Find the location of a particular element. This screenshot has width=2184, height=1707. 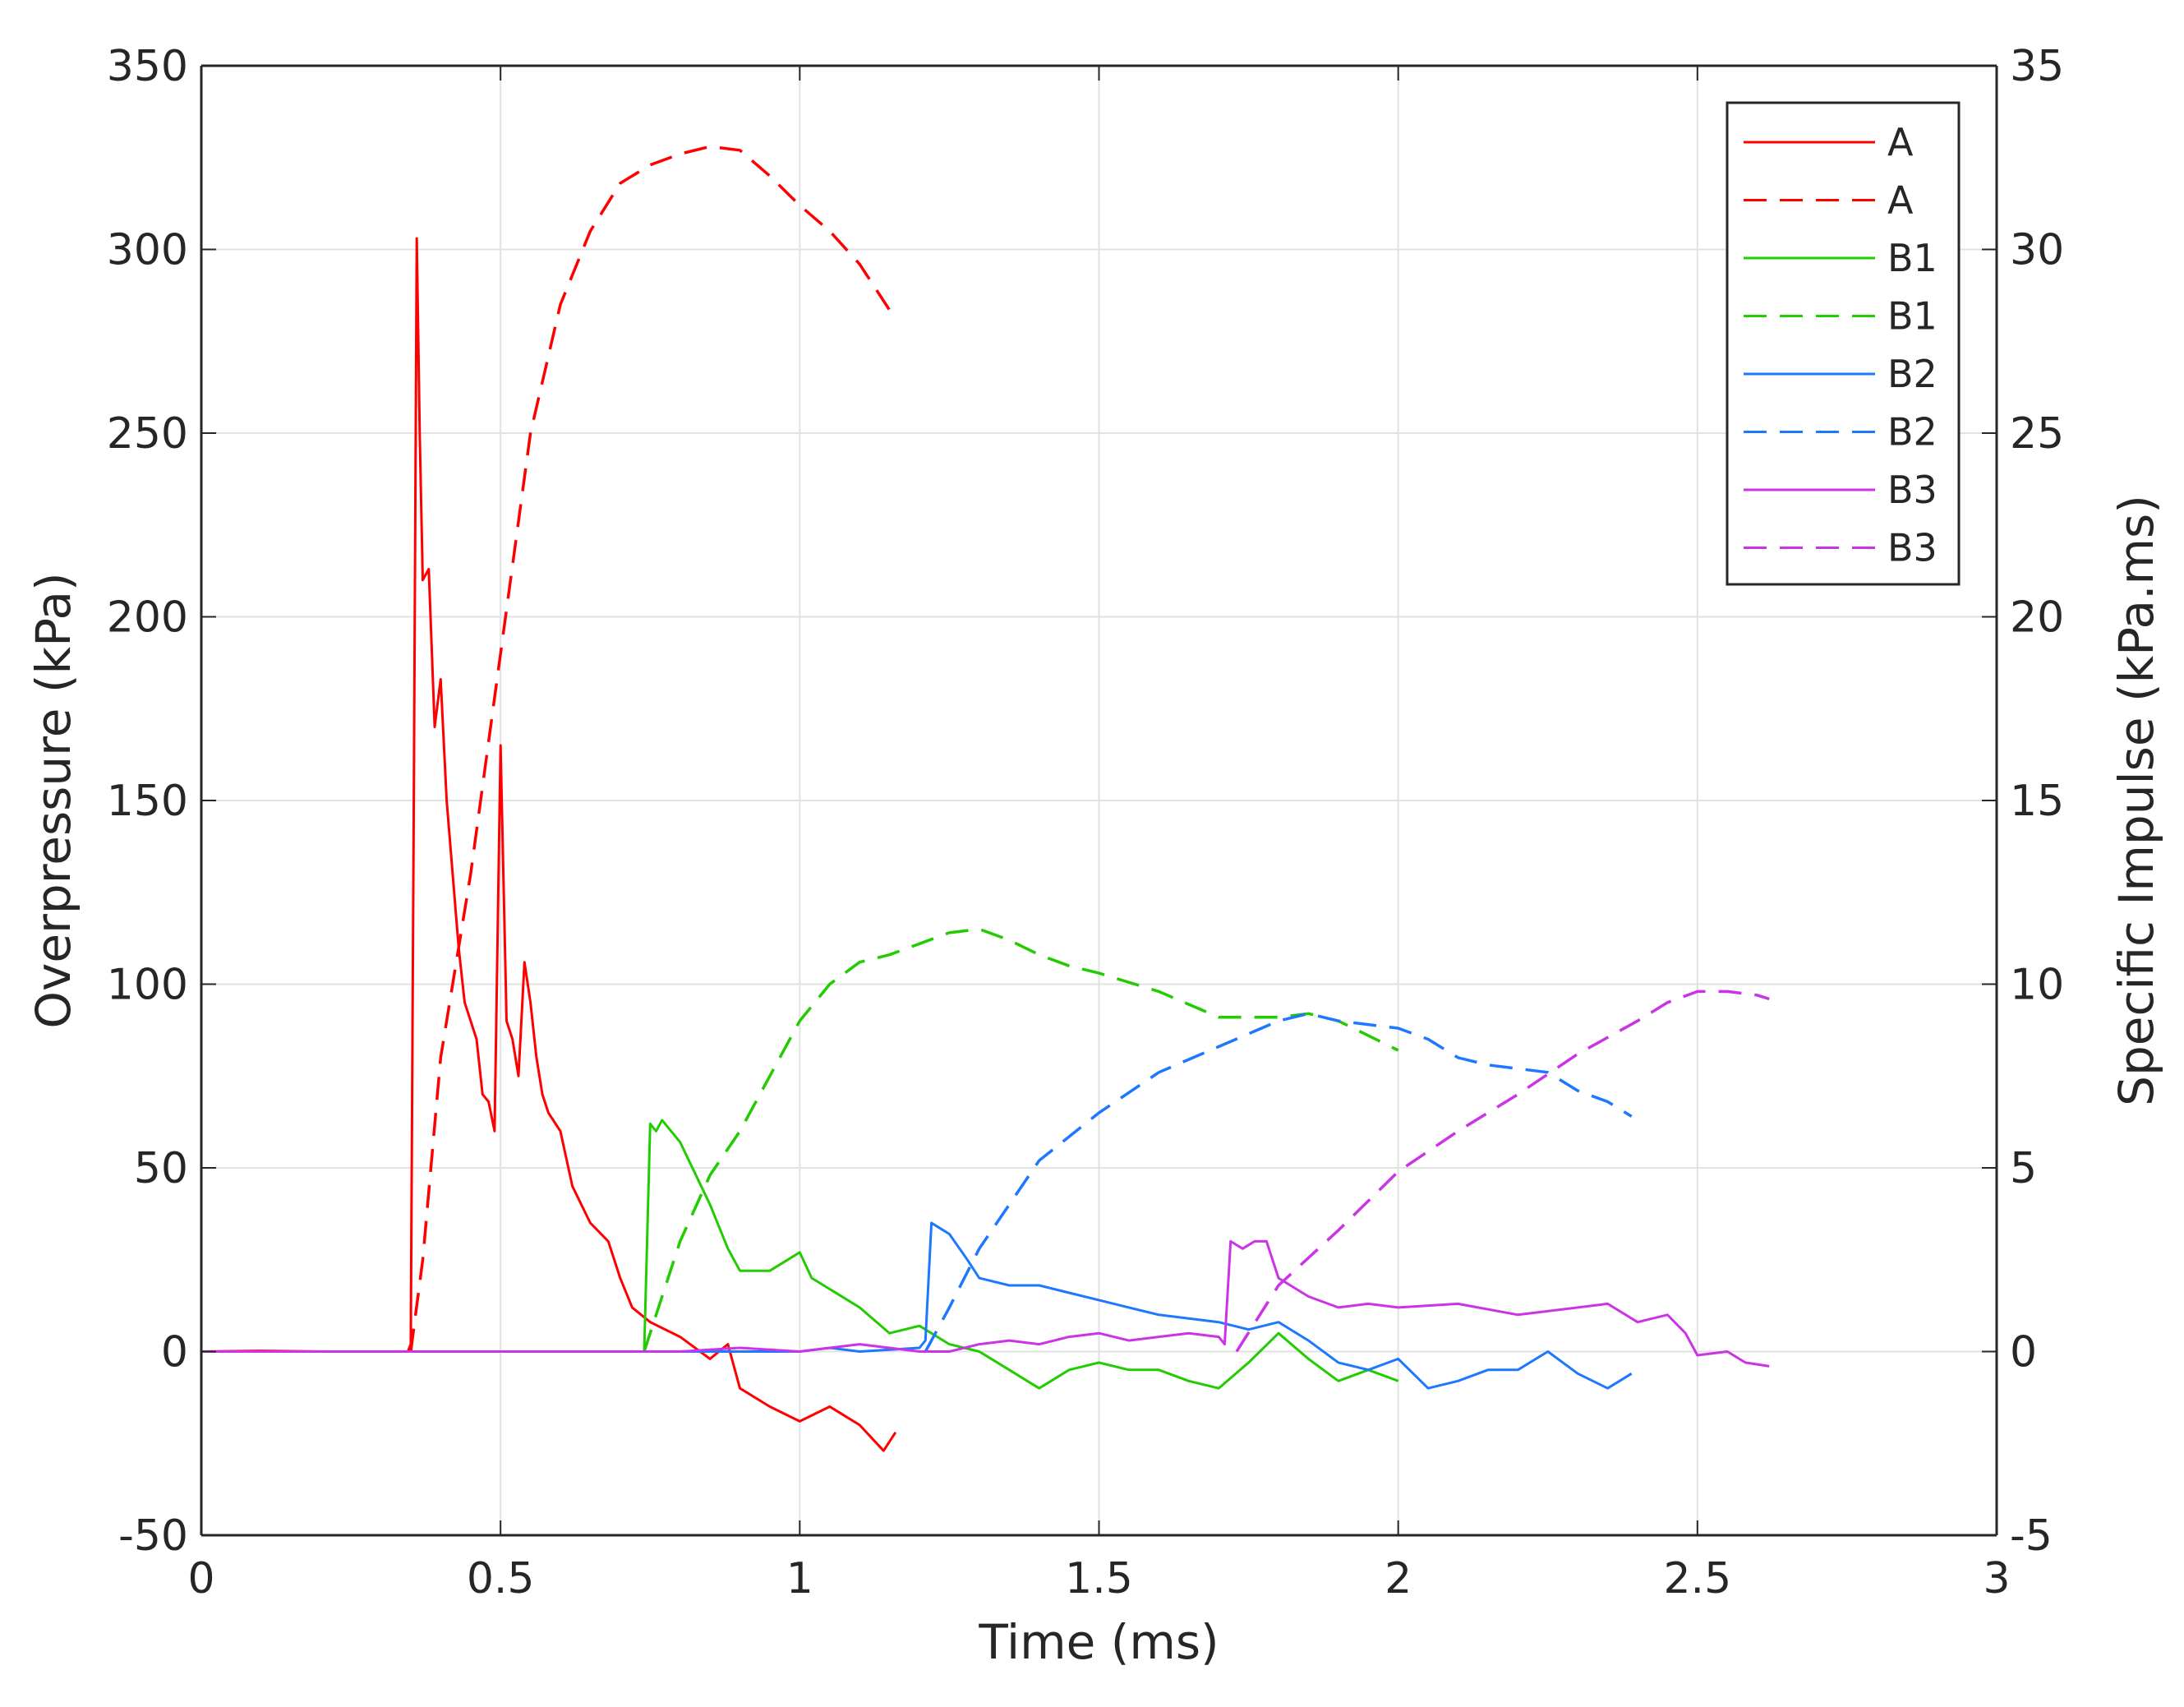

y-tick-label-right: 5 is located at coordinates (2023, 1168).